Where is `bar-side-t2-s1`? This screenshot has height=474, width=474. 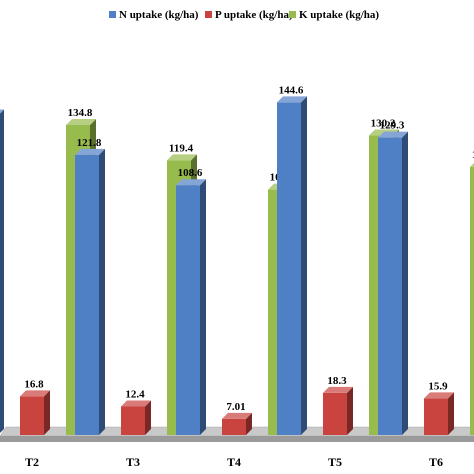 bar-side-t2-s1 is located at coordinates (2, 271).